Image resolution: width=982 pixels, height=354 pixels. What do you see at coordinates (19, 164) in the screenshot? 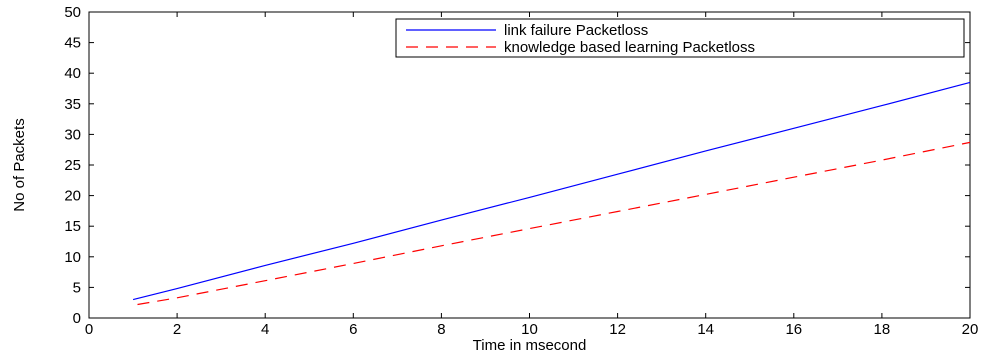
I see `y-axis-label: No of Packets` at bounding box center [19, 164].